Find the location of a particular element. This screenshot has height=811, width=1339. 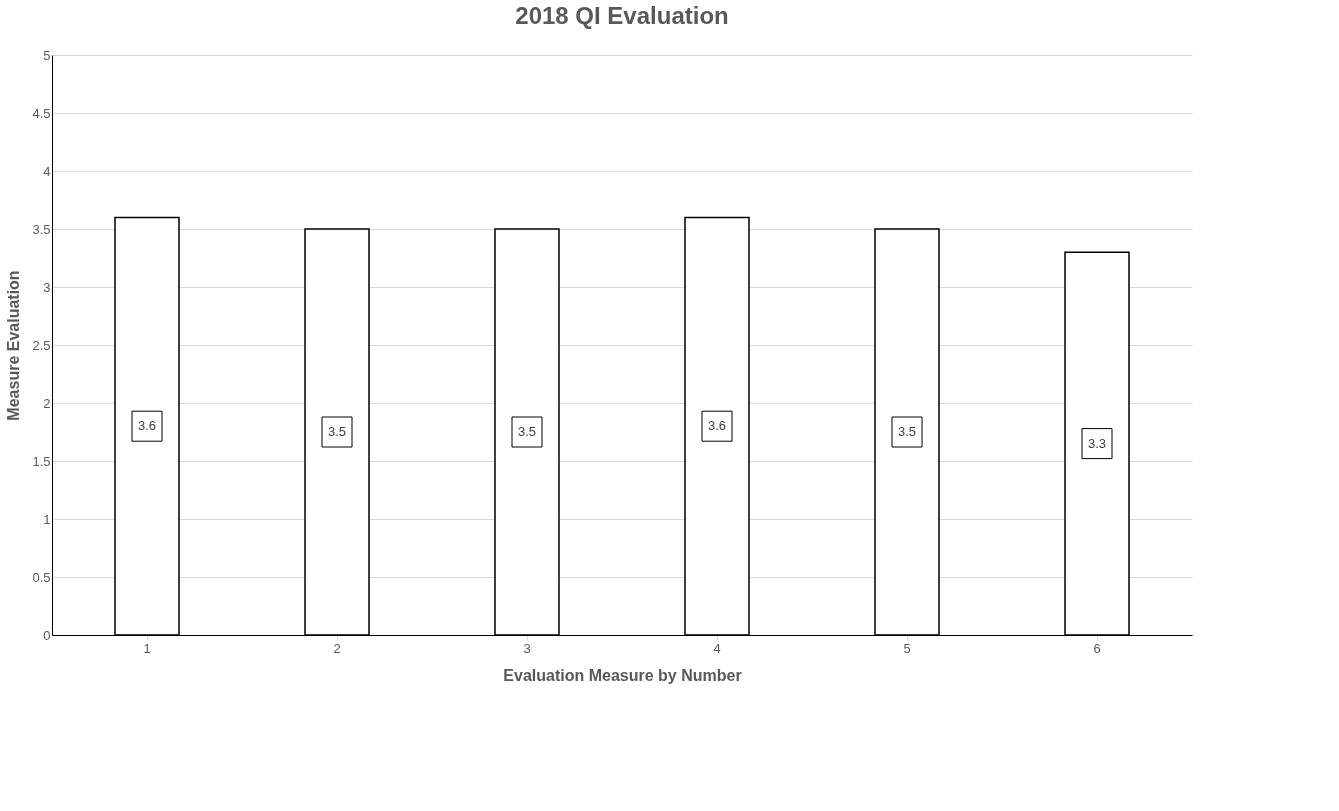

data-label: 3.3 is located at coordinates (1097, 443).